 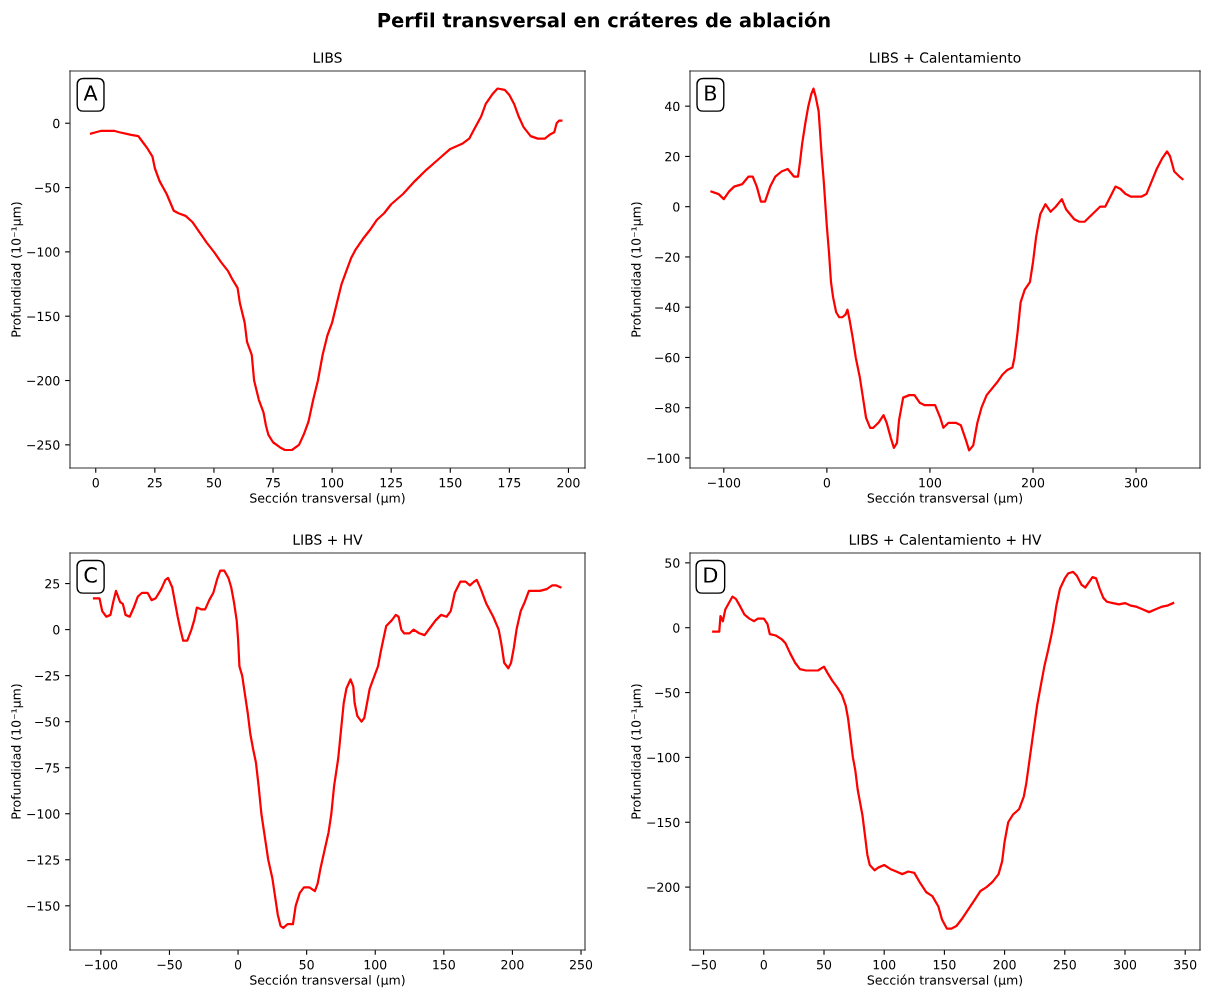 What do you see at coordinates (945, 57) in the screenshot?
I see `chart-title: LIBS + Calentamiento` at bounding box center [945, 57].